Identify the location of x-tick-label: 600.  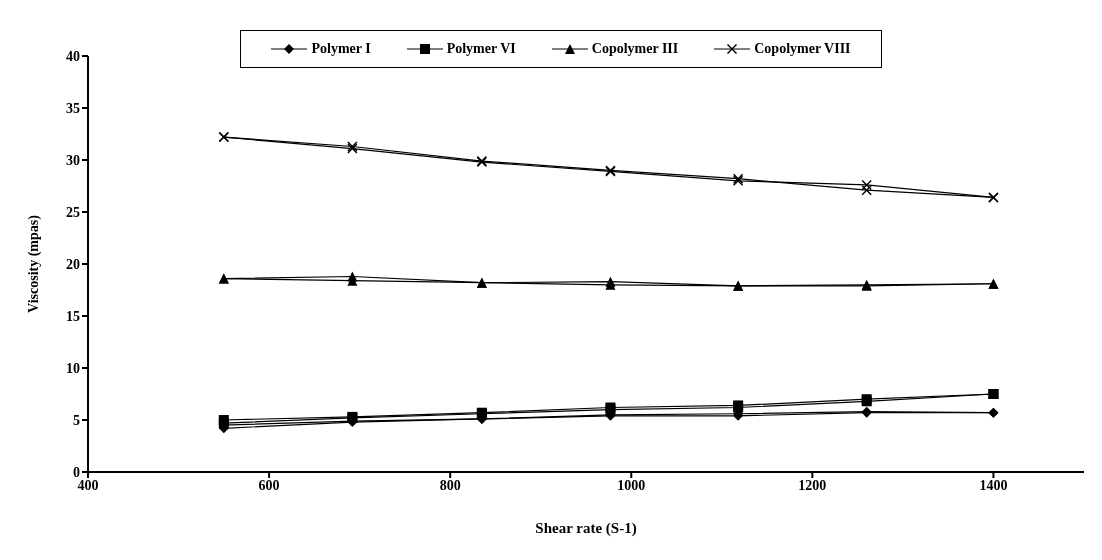
(269, 485).